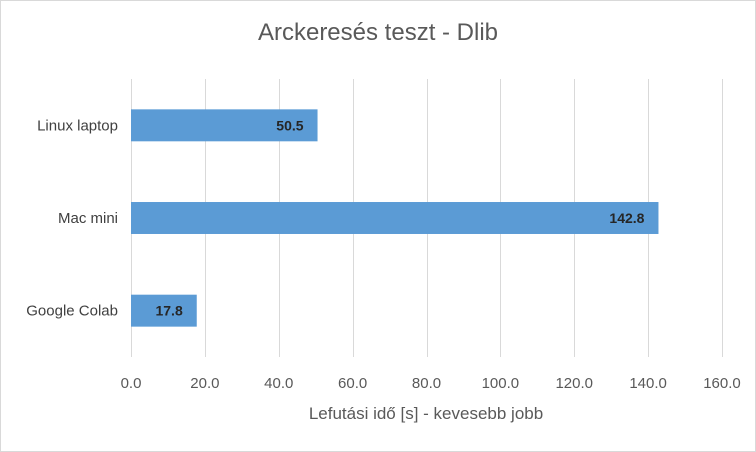 The image size is (756, 452). I want to click on x-tick-label: 0.0, so click(131, 383).